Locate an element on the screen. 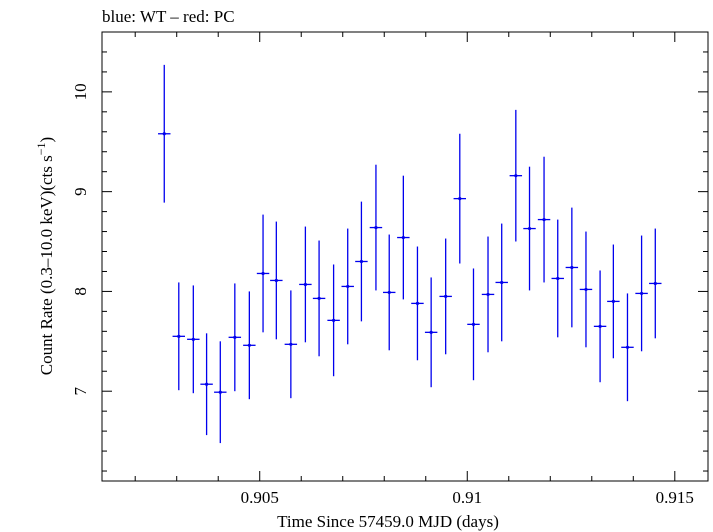 The width and height of the screenshot is (713, 532). y-tick-label: 9 is located at coordinates (80, 191).